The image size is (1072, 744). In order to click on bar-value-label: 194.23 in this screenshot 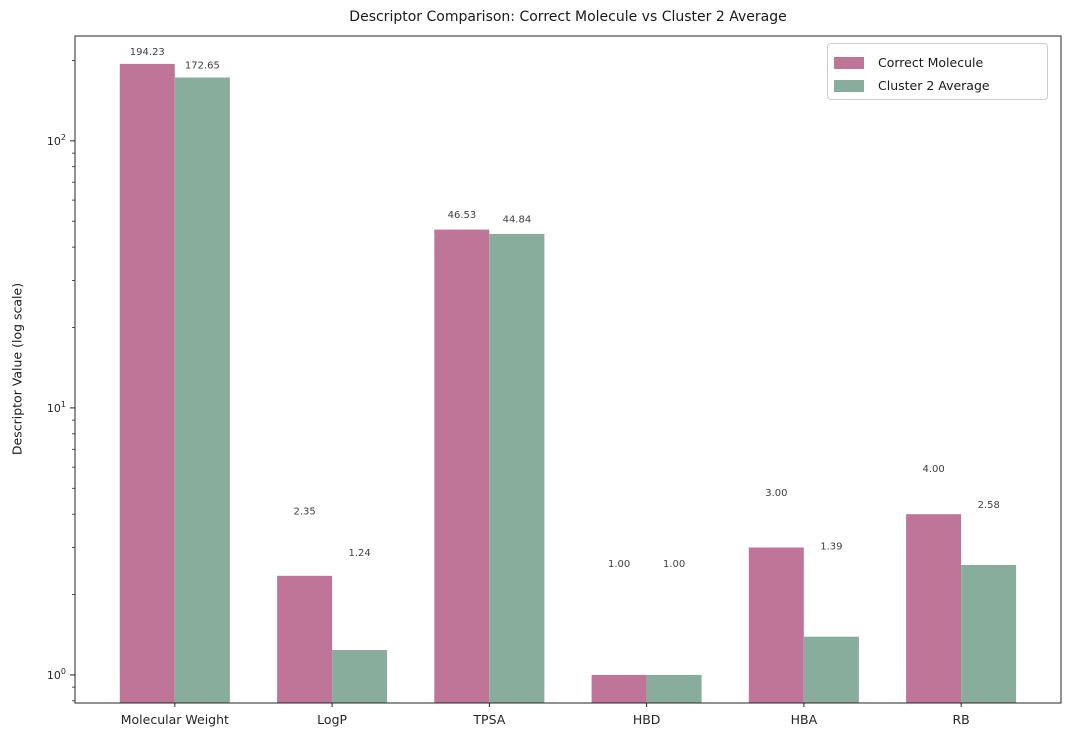, I will do `click(147, 52)`.